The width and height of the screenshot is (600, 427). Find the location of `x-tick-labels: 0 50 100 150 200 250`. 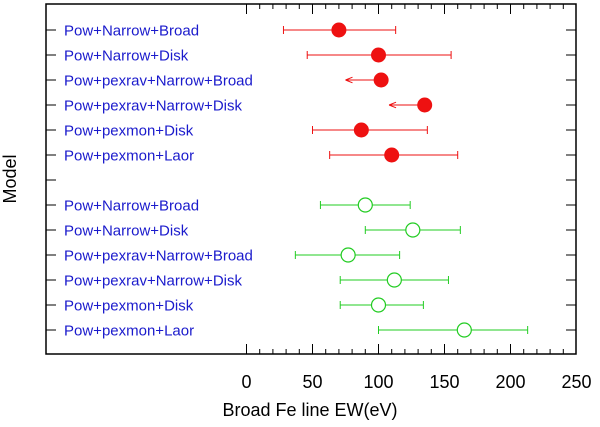

x-tick-labels: 0 50 100 150 200 250 is located at coordinates (416, 382).